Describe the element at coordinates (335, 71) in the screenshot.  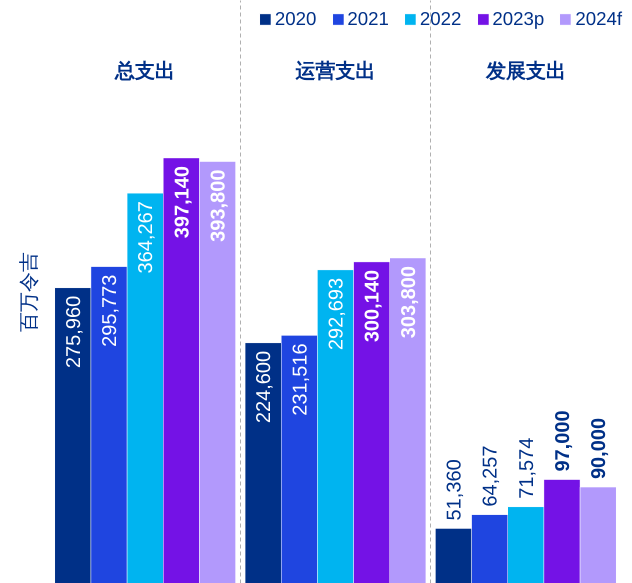
I see `x-tick-label: 运营支出` at that location.